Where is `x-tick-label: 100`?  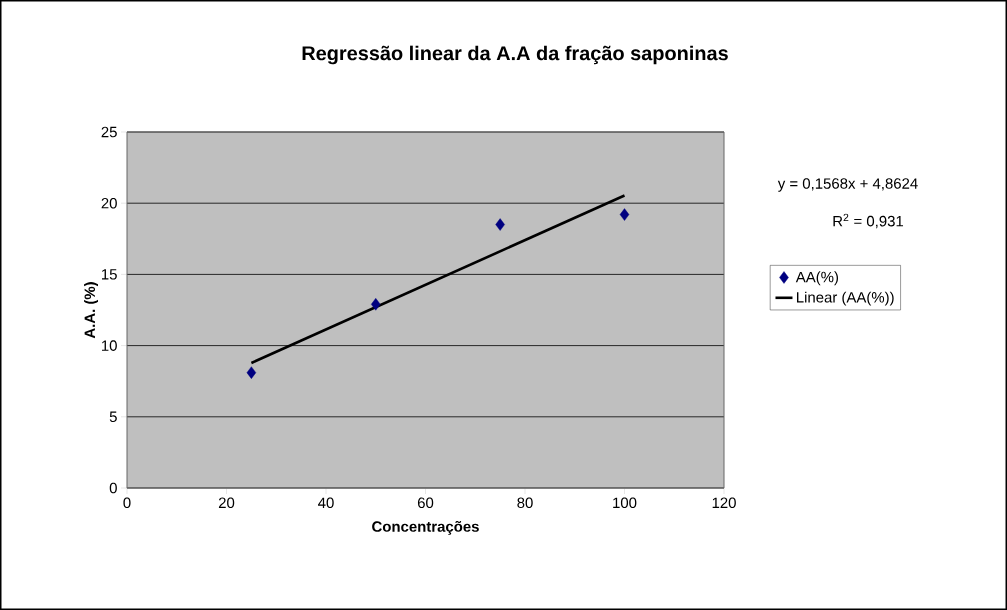 x-tick-label: 100 is located at coordinates (625, 503).